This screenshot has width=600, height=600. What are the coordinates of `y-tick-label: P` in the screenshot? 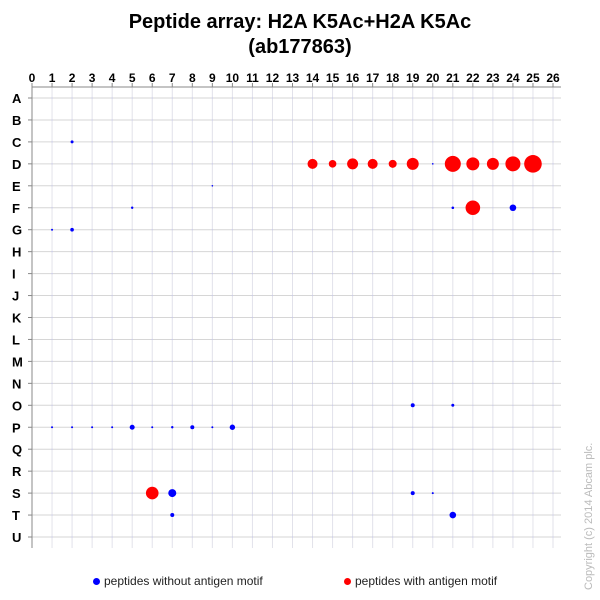 It's located at (16, 427).